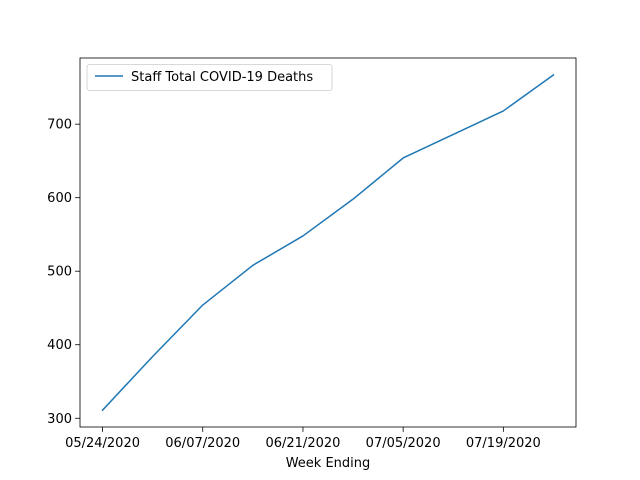  Describe the element at coordinates (59, 198) in the screenshot. I see `y-tick-label: 600` at that location.